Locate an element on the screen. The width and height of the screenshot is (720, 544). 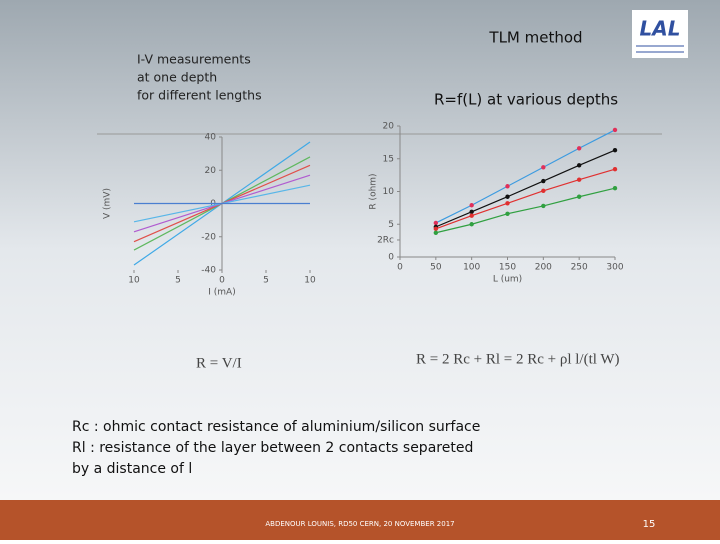
svg-text: LAL is located at coordinates (660, 29).